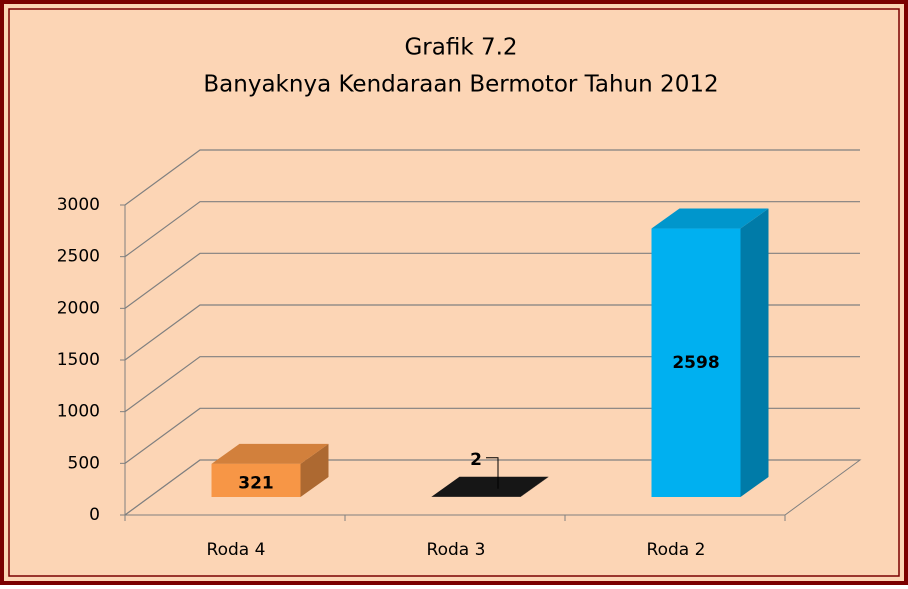 The image size is (908, 589). I want to click on y-tick-label: 500, so click(84, 463).